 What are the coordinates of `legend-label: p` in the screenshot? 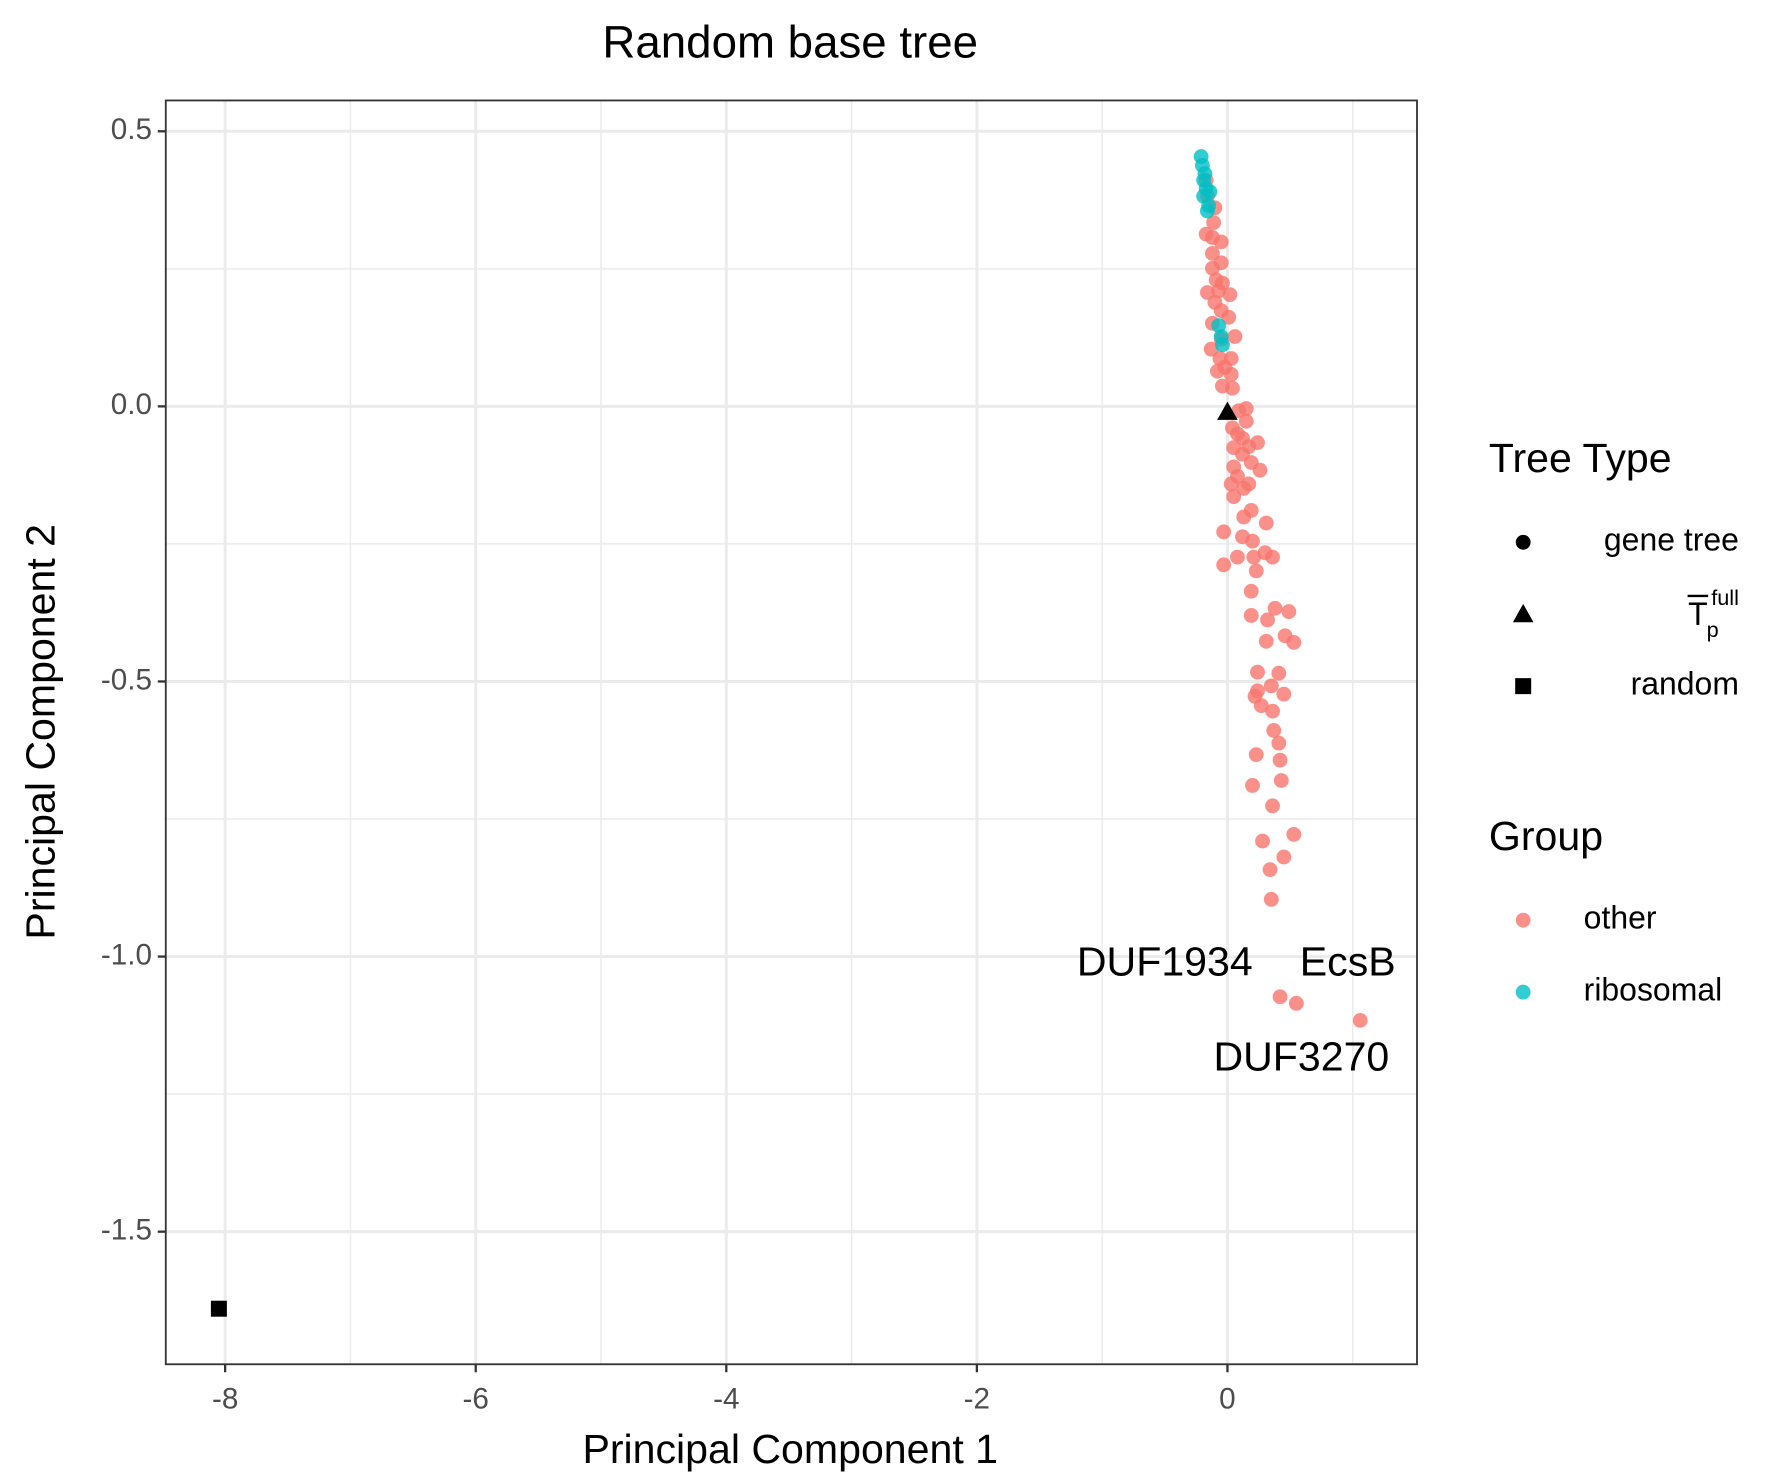 It's located at (1713, 629).